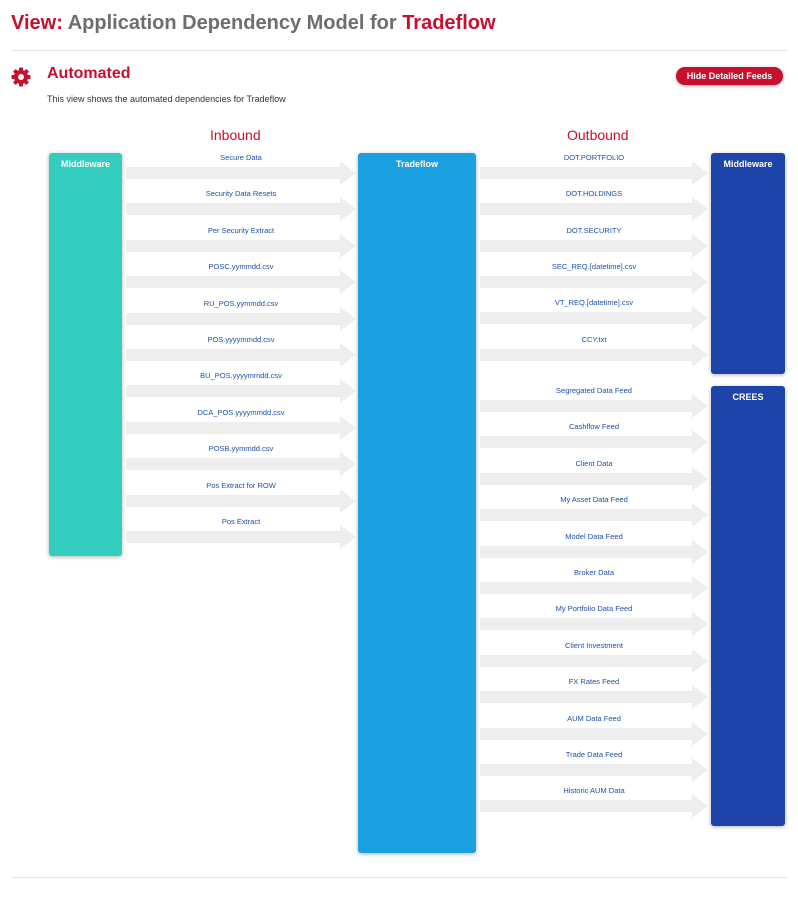  I want to click on feed-label: Pos Extract for ROW, so click(241, 485).